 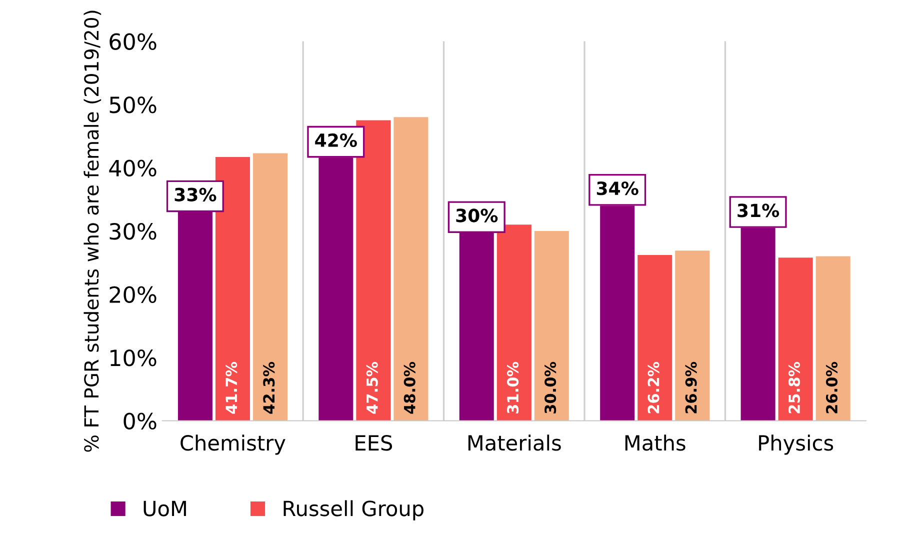 What do you see at coordinates (165, 508) in the screenshot?
I see `legend-label: UoM` at bounding box center [165, 508].